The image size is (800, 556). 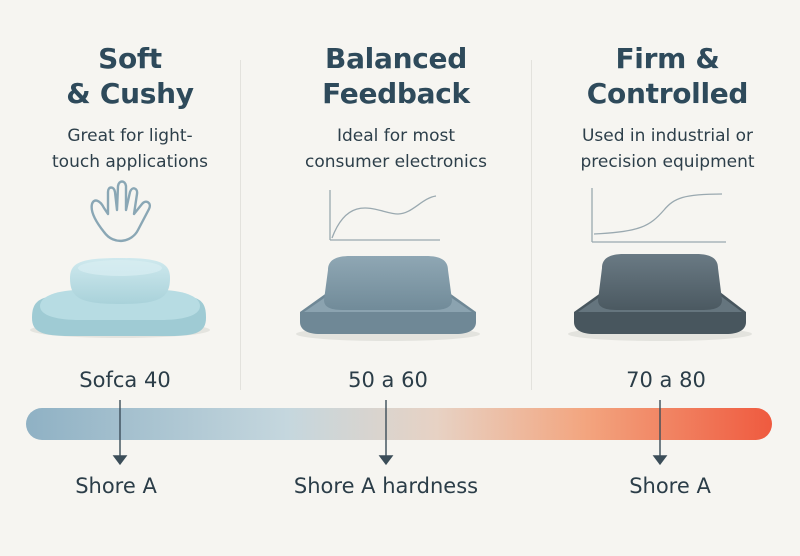 I want to click on range-soft: Sofca 40, so click(x=125, y=380).